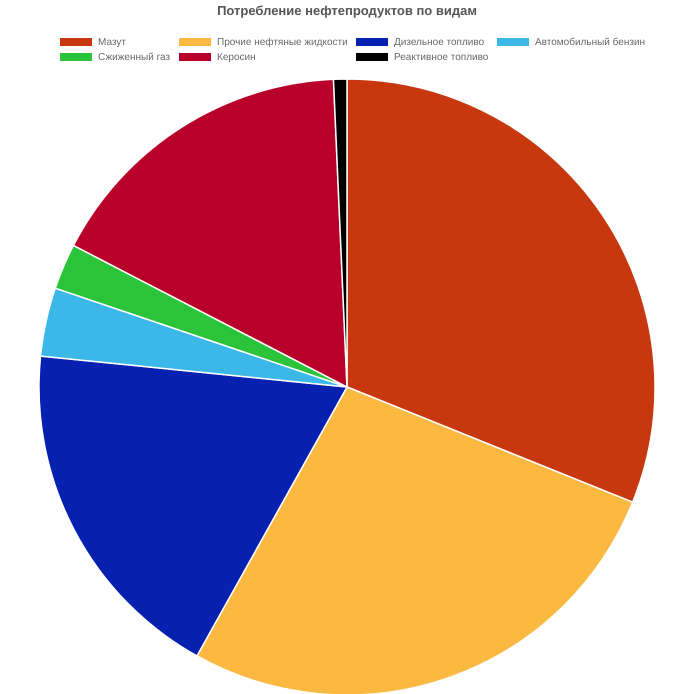 The image size is (694, 694). What do you see at coordinates (590, 42) in the screenshot?
I see `legend-label: Автомобильный бензин` at bounding box center [590, 42].